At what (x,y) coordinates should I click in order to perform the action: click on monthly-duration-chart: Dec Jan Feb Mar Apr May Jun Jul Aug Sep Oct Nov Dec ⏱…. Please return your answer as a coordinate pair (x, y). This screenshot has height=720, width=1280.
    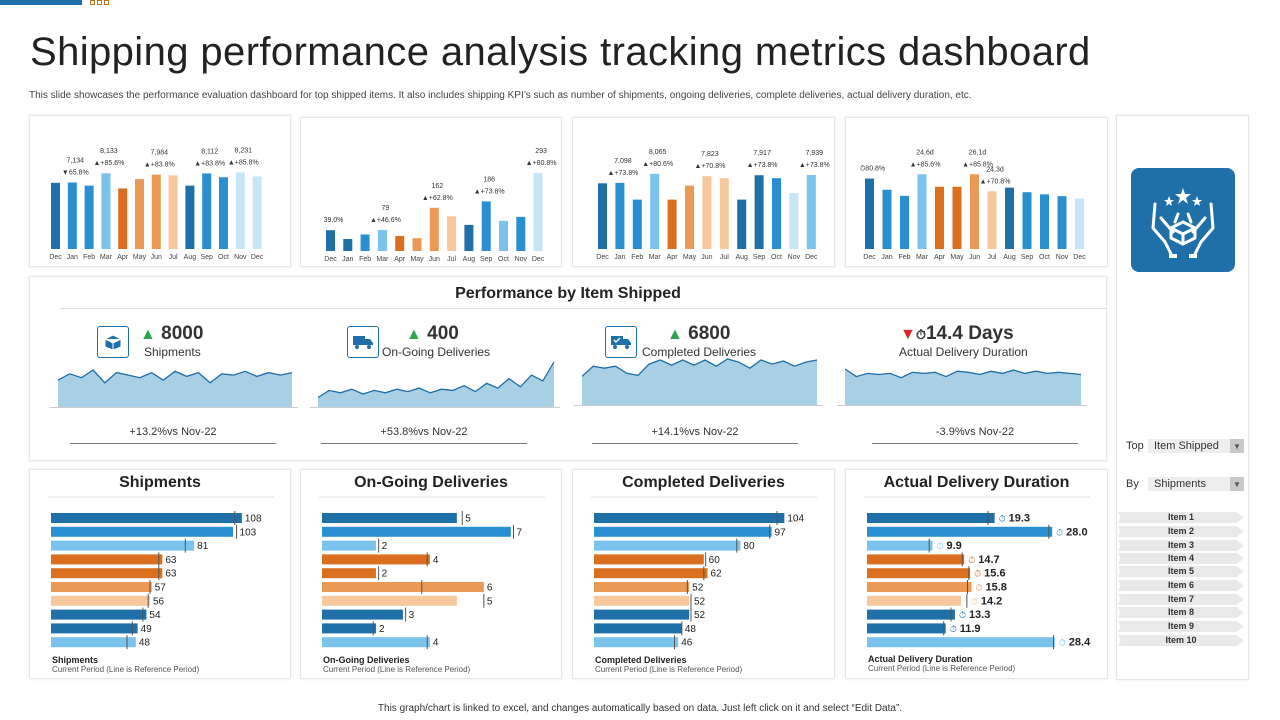
    Looking at the image, I should click on (977, 193).